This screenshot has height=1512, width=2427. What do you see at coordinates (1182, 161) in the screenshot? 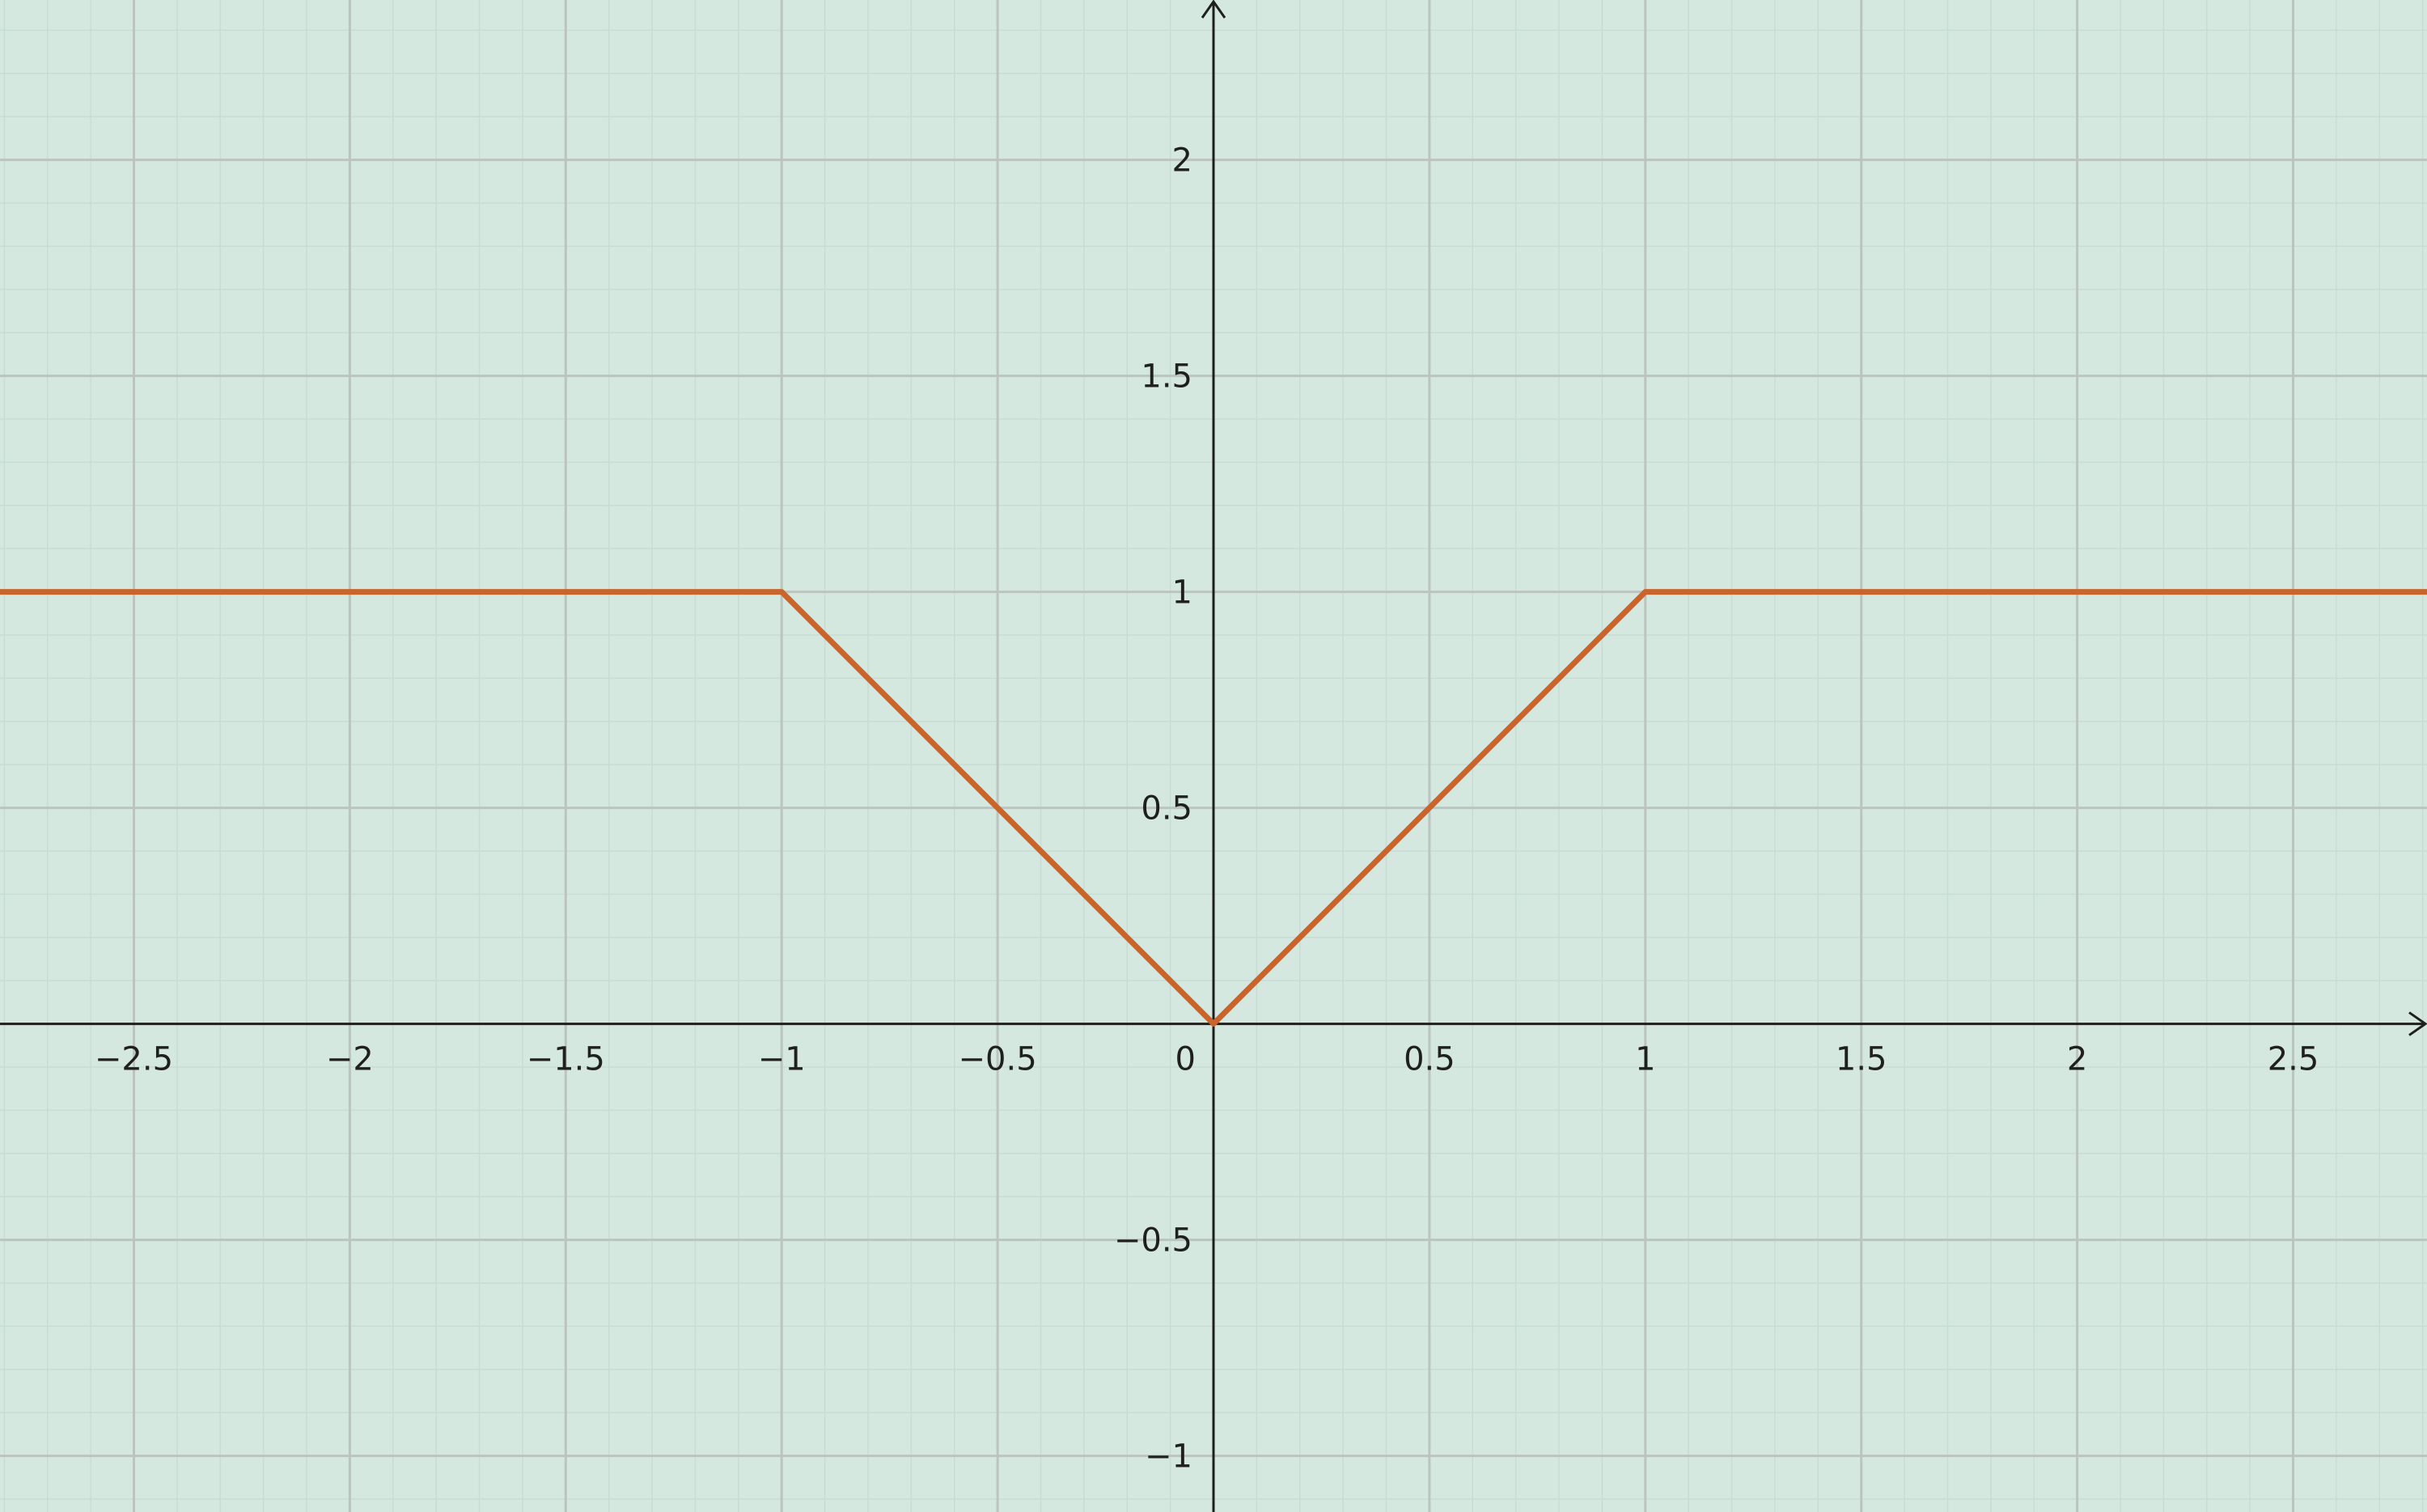
I see `y-tick-label: 2` at bounding box center [1182, 161].